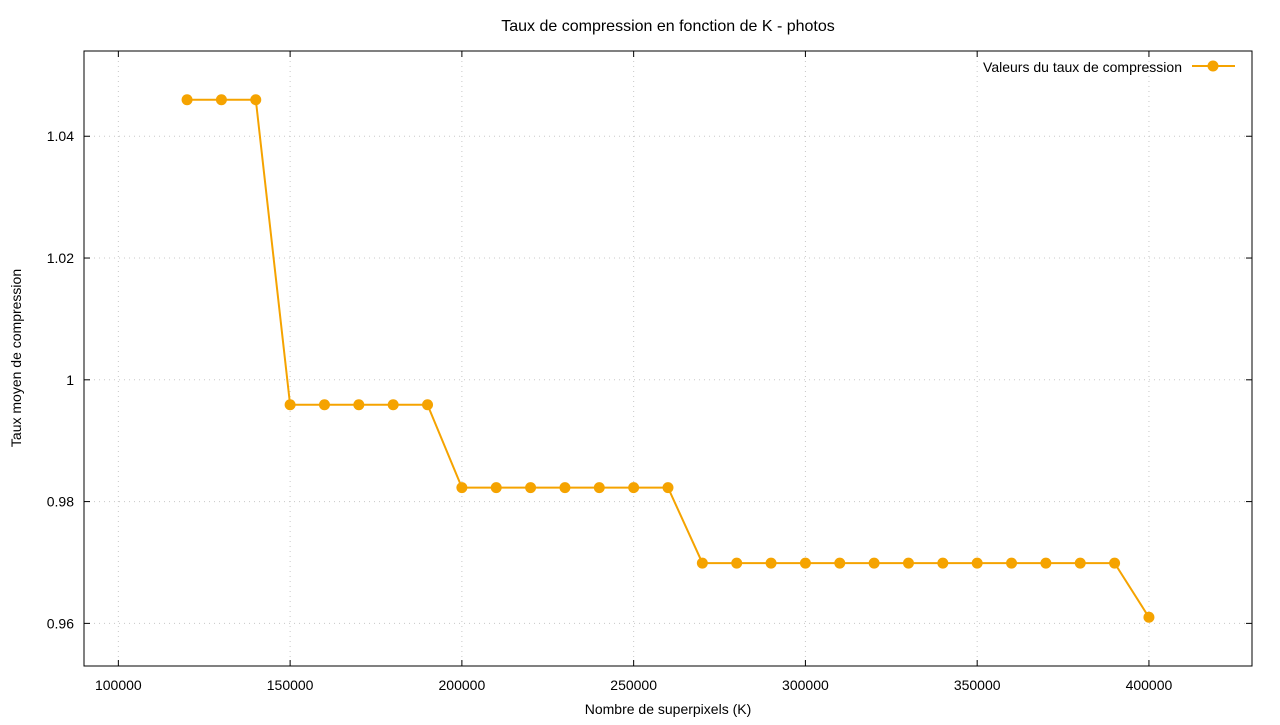 This screenshot has width=1280, height=725. What do you see at coordinates (60, 258) in the screenshot?
I see `y-tick-label: 1.02` at bounding box center [60, 258].